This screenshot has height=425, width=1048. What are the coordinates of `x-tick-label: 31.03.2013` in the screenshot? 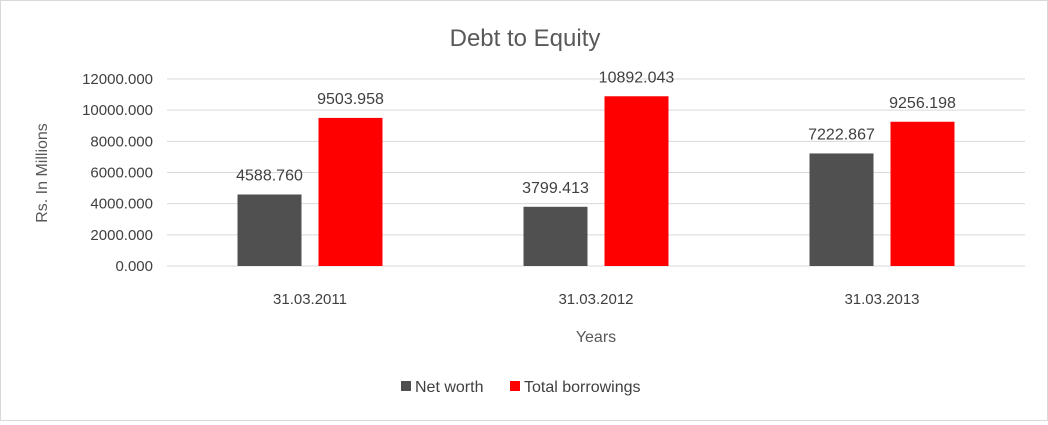 It's located at (881, 299).